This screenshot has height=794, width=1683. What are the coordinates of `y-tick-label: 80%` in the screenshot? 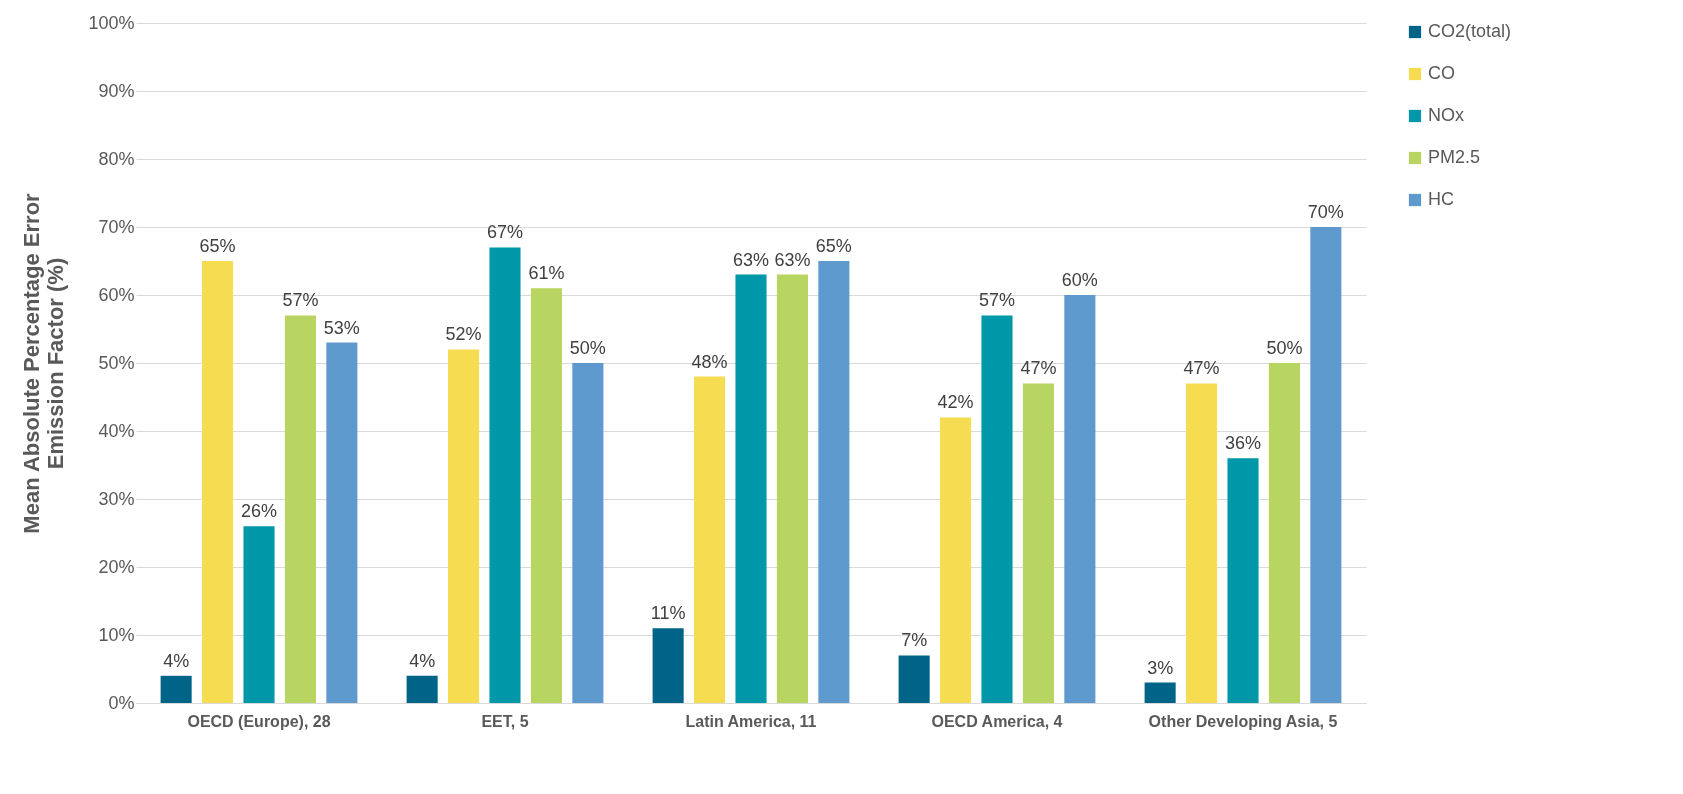 It's located at (116, 158).